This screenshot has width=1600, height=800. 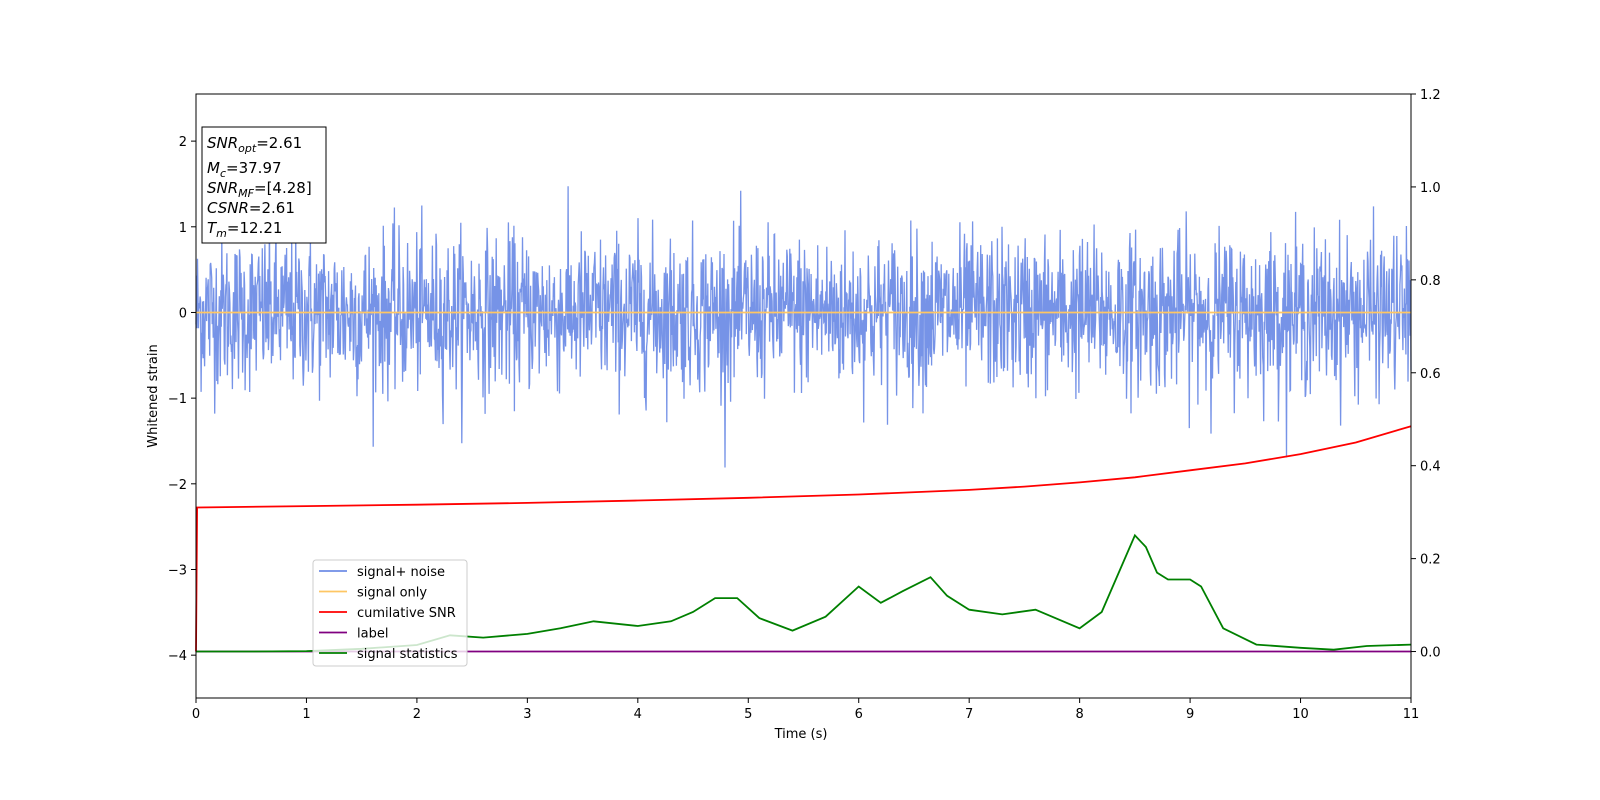 What do you see at coordinates (859, 714) in the screenshot?
I see `x-tick-label: 6` at bounding box center [859, 714].